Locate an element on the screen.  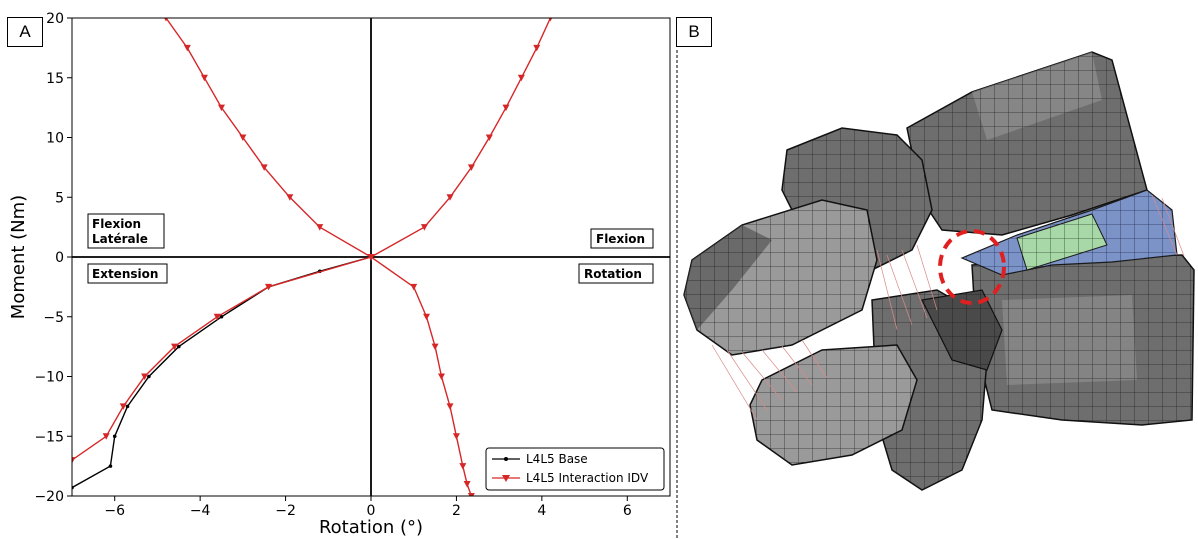
y-tick-label: −20 is located at coordinates (49, 497).